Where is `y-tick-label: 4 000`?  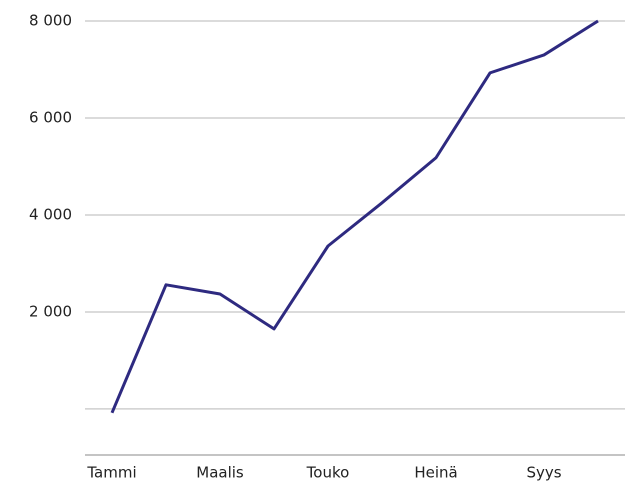 y-tick-label: 4 000 is located at coordinates (50, 214).